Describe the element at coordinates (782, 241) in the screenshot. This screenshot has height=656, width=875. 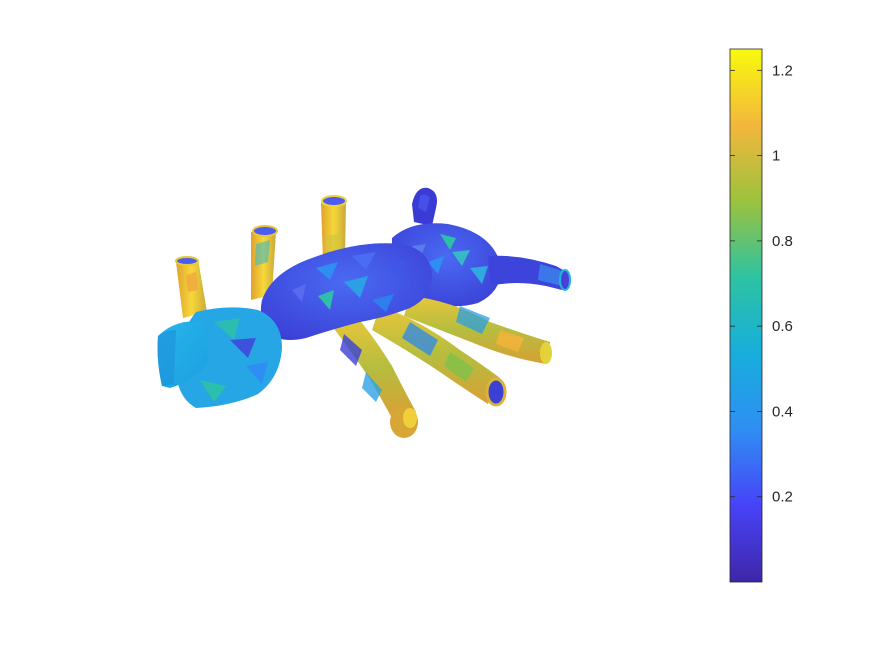
I see `colorbar-tick-label: 0.8` at that location.